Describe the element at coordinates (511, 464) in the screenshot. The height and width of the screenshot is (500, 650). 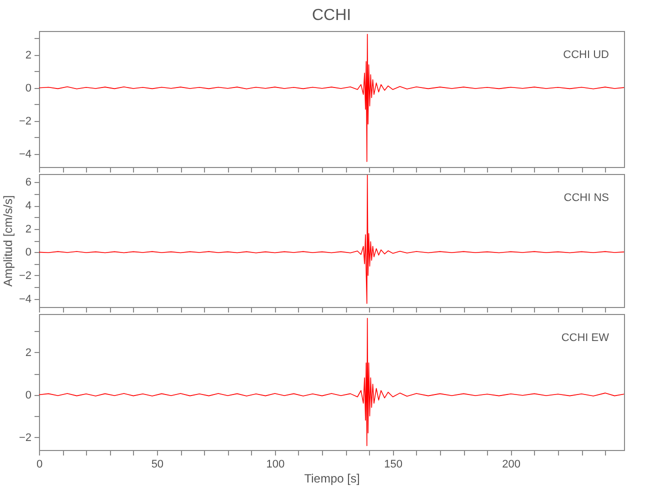
I see `x-tick-label: 200` at that location.